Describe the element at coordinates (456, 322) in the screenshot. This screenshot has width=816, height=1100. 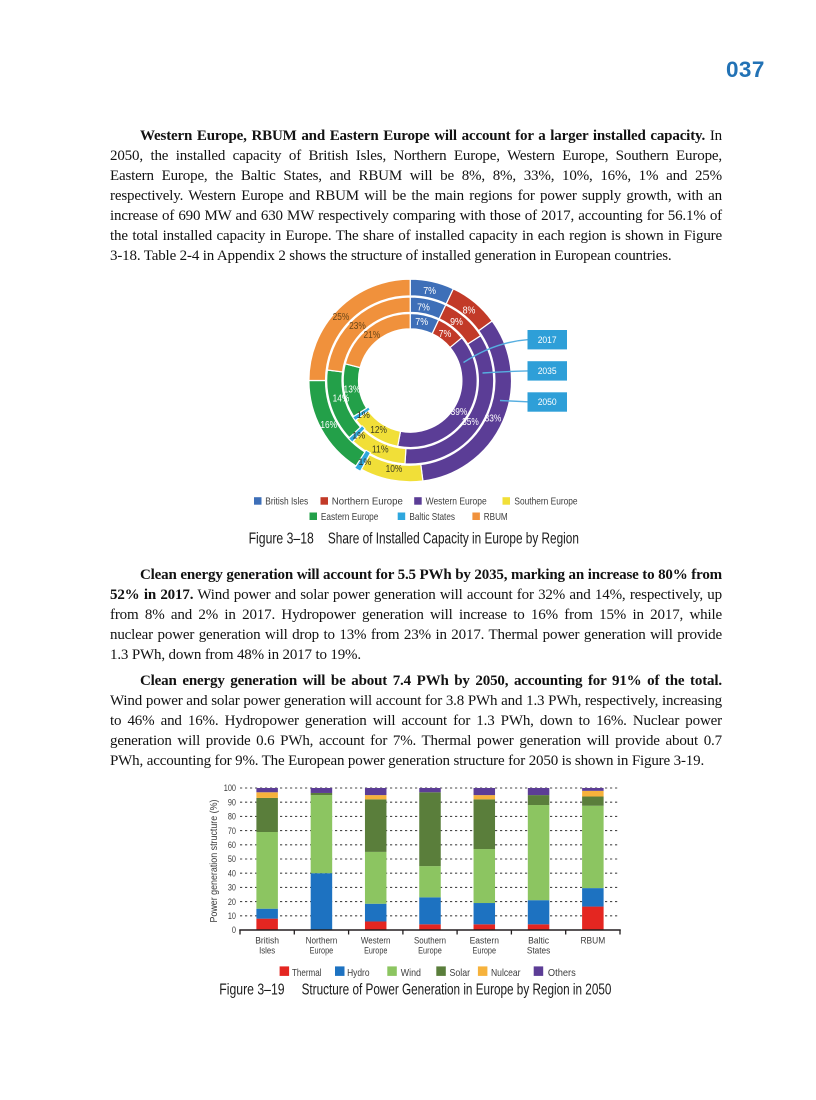
I see `svg-text: 9%` at that location.